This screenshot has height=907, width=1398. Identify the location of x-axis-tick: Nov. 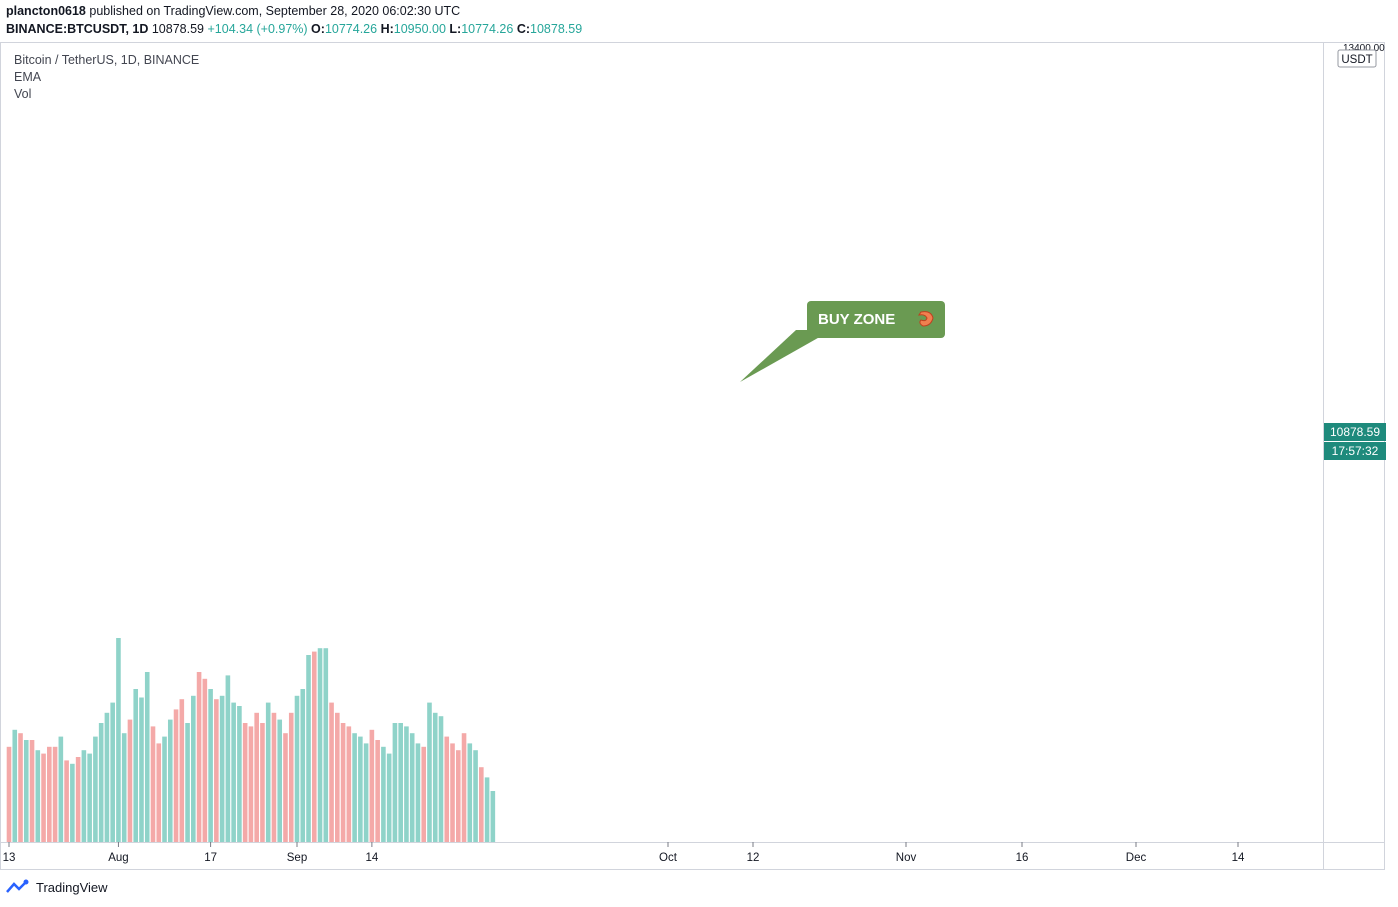
(906, 853).